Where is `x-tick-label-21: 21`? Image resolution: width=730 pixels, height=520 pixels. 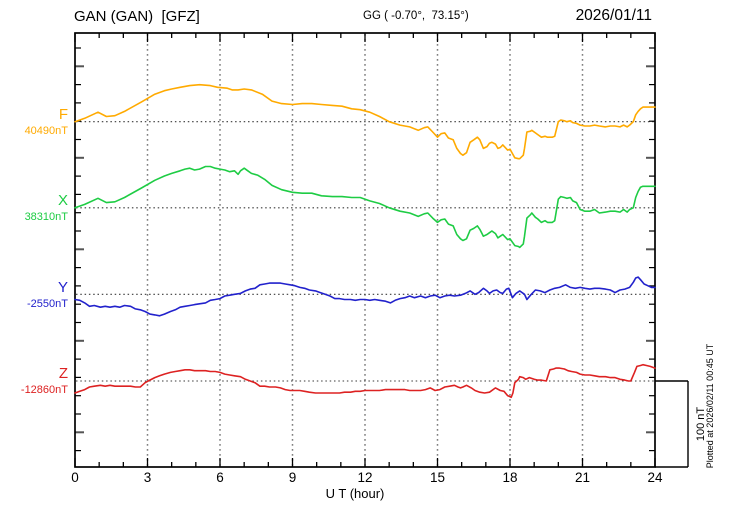
x-tick-label-21: 21 is located at coordinates (582, 477).